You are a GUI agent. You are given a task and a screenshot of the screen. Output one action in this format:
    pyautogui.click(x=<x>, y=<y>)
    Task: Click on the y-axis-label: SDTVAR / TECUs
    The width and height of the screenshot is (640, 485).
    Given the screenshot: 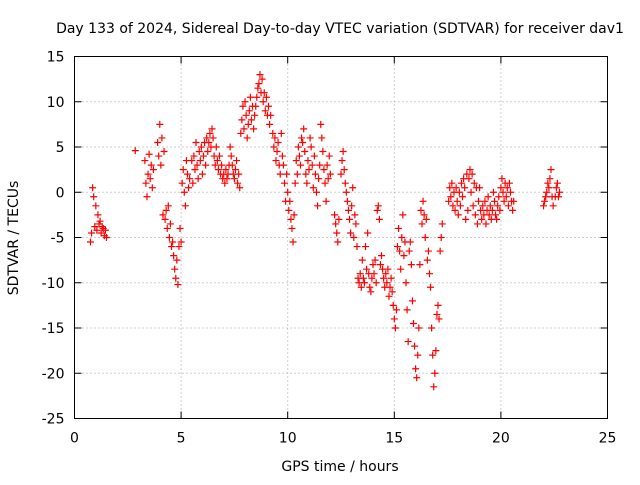 What is the action you would take?
    pyautogui.click(x=14, y=238)
    